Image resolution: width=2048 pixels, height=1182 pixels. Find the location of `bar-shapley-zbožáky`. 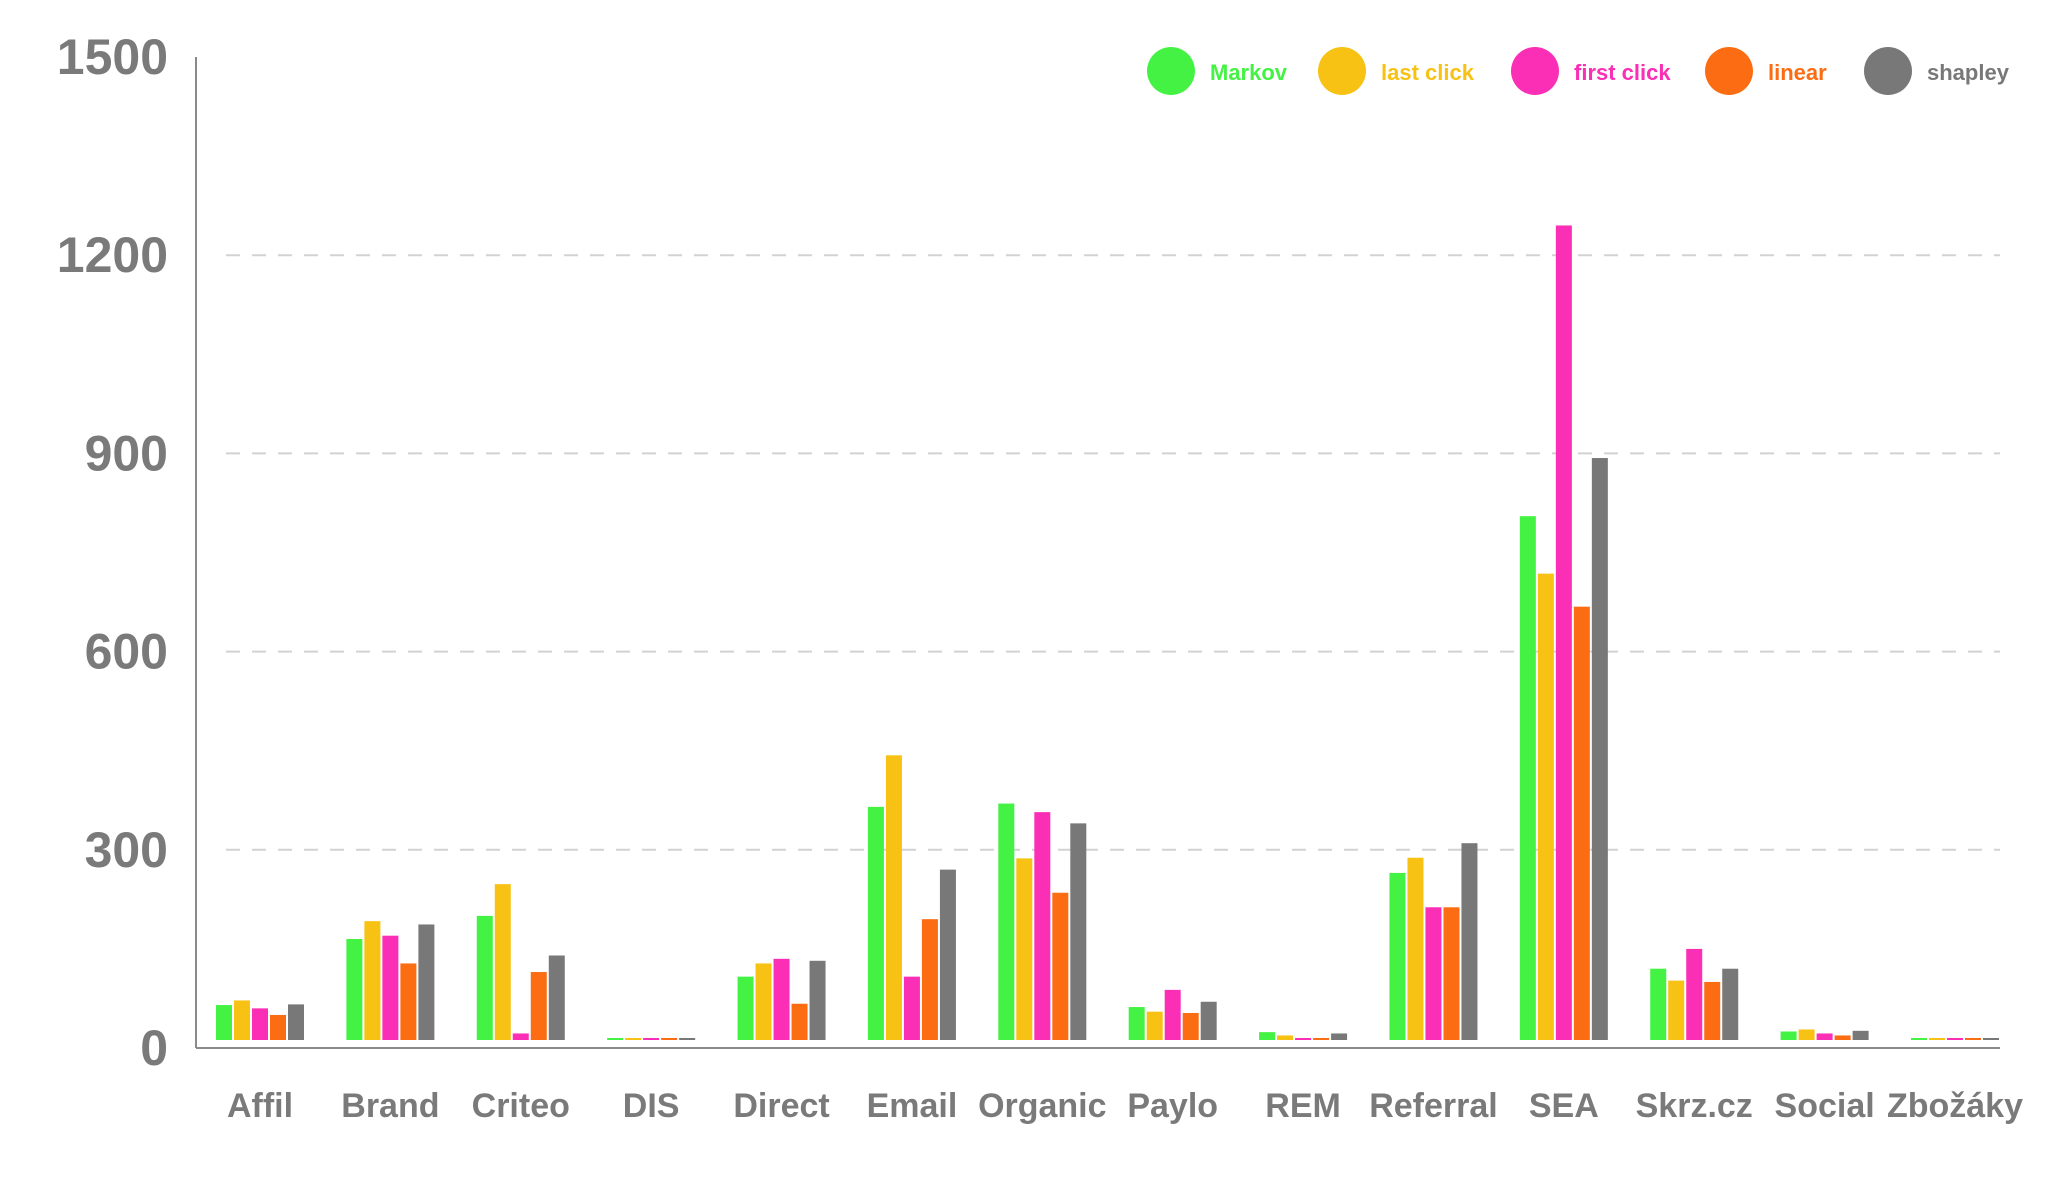

bar-shapley-zbožáky is located at coordinates (1991, 1039).